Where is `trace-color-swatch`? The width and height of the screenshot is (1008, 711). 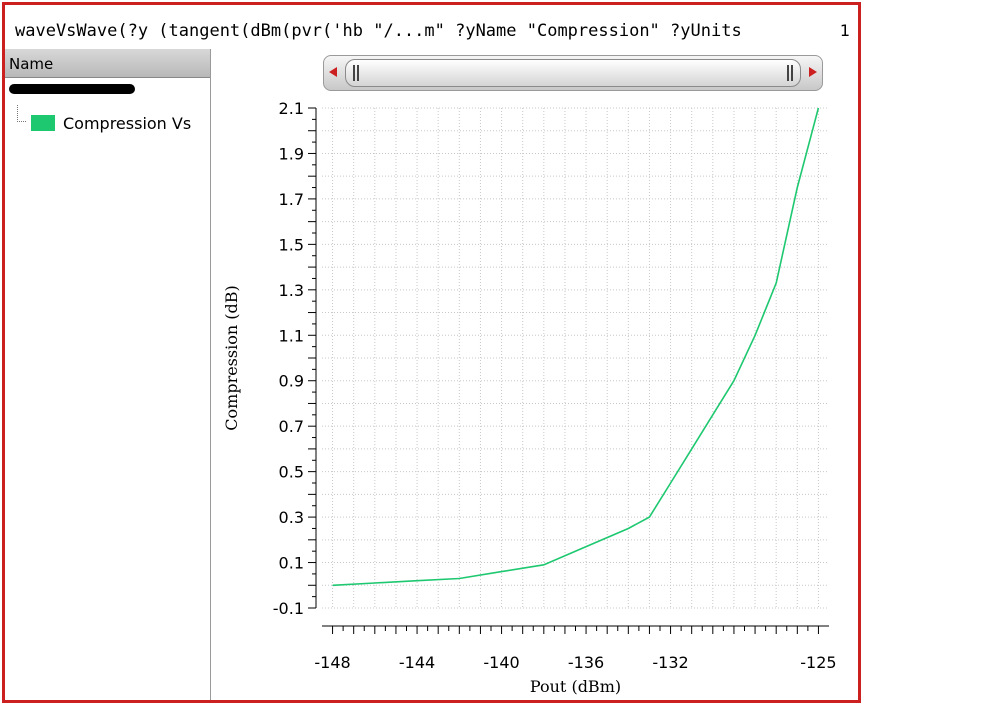 trace-color-swatch is located at coordinates (43, 123).